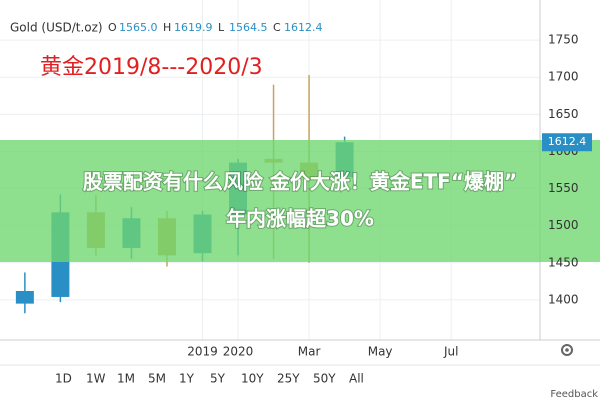 The width and height of the screenshot is (600, 400). Describe the element at coordinates (300, 219) in the screenshot. I see `banner-line: 年内涨幅超30%` at that location.